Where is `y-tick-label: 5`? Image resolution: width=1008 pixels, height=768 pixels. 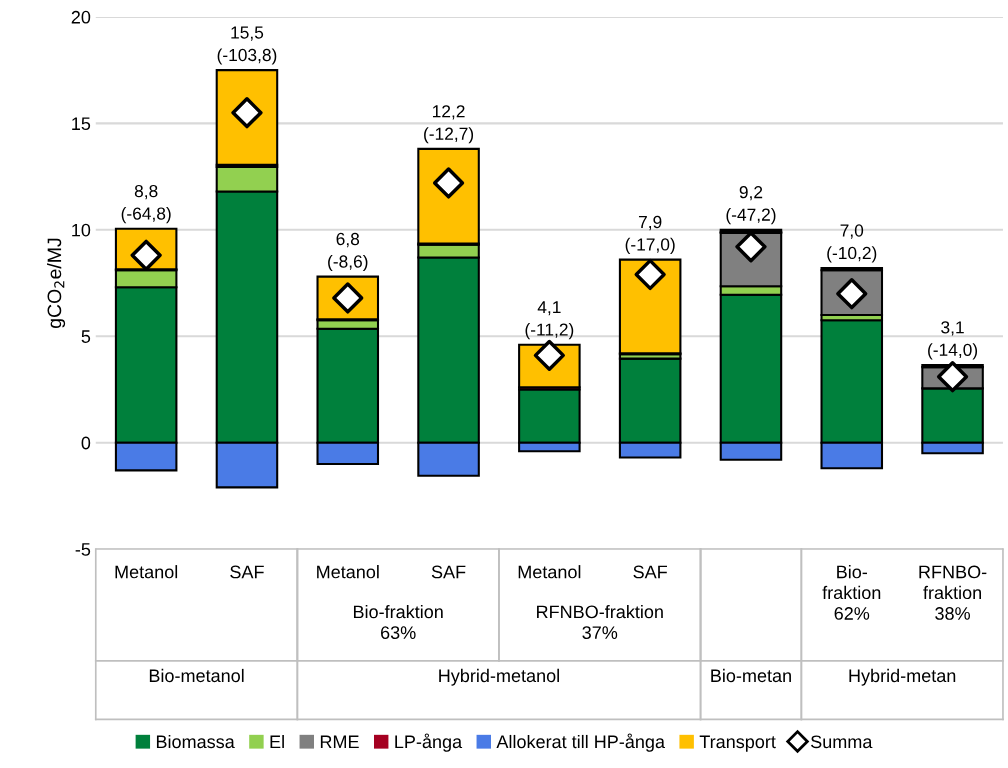 y-tick-label: 5 is located at coordinates (86, 336).